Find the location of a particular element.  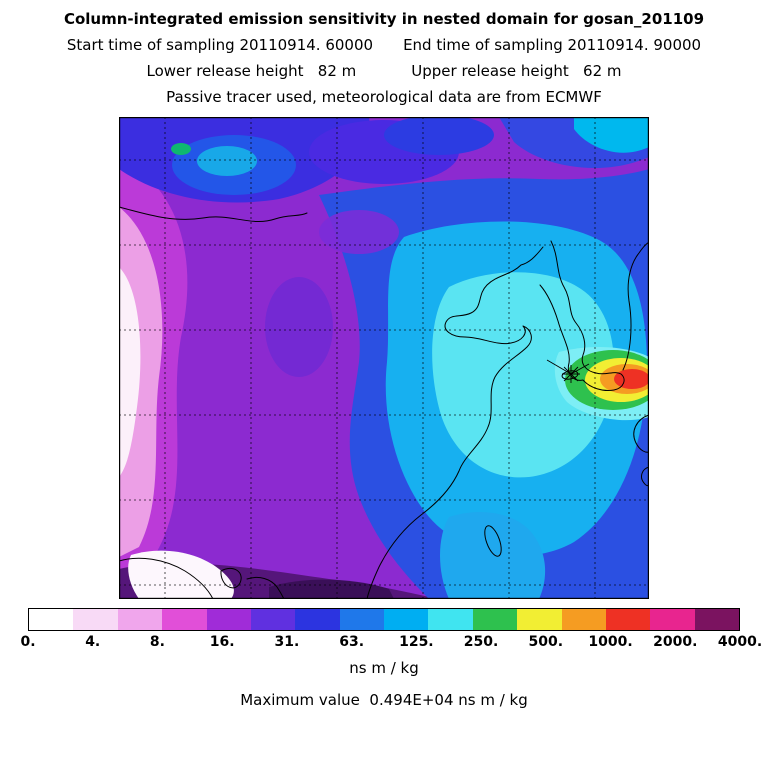

region-center-purple-patch2 is located at coordinates (299, 327).